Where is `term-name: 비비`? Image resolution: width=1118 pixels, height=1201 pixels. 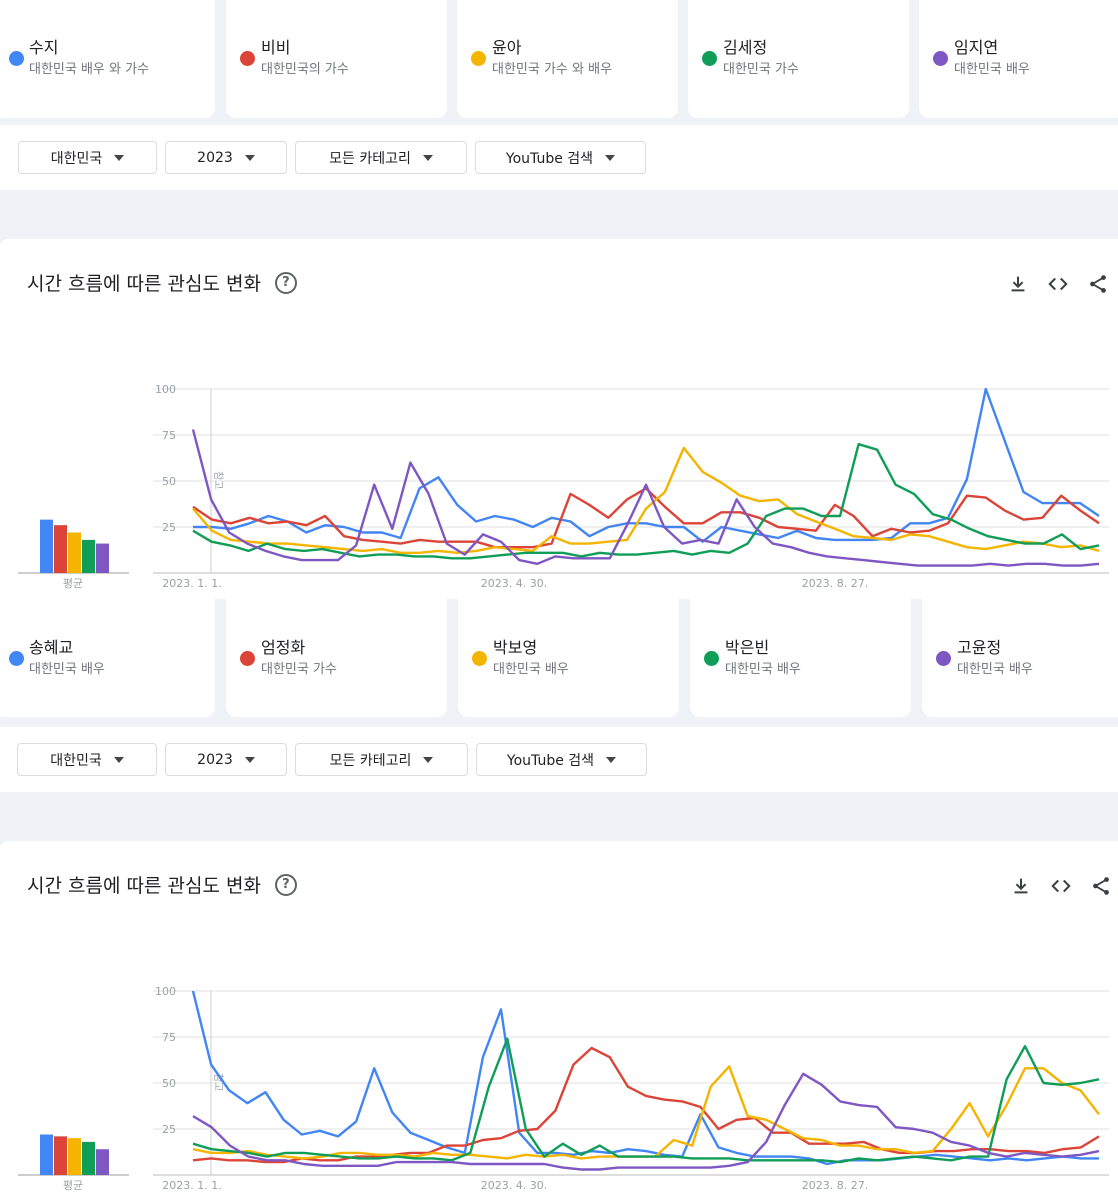 term-name: 비비 is located at coordinates (276, 47).